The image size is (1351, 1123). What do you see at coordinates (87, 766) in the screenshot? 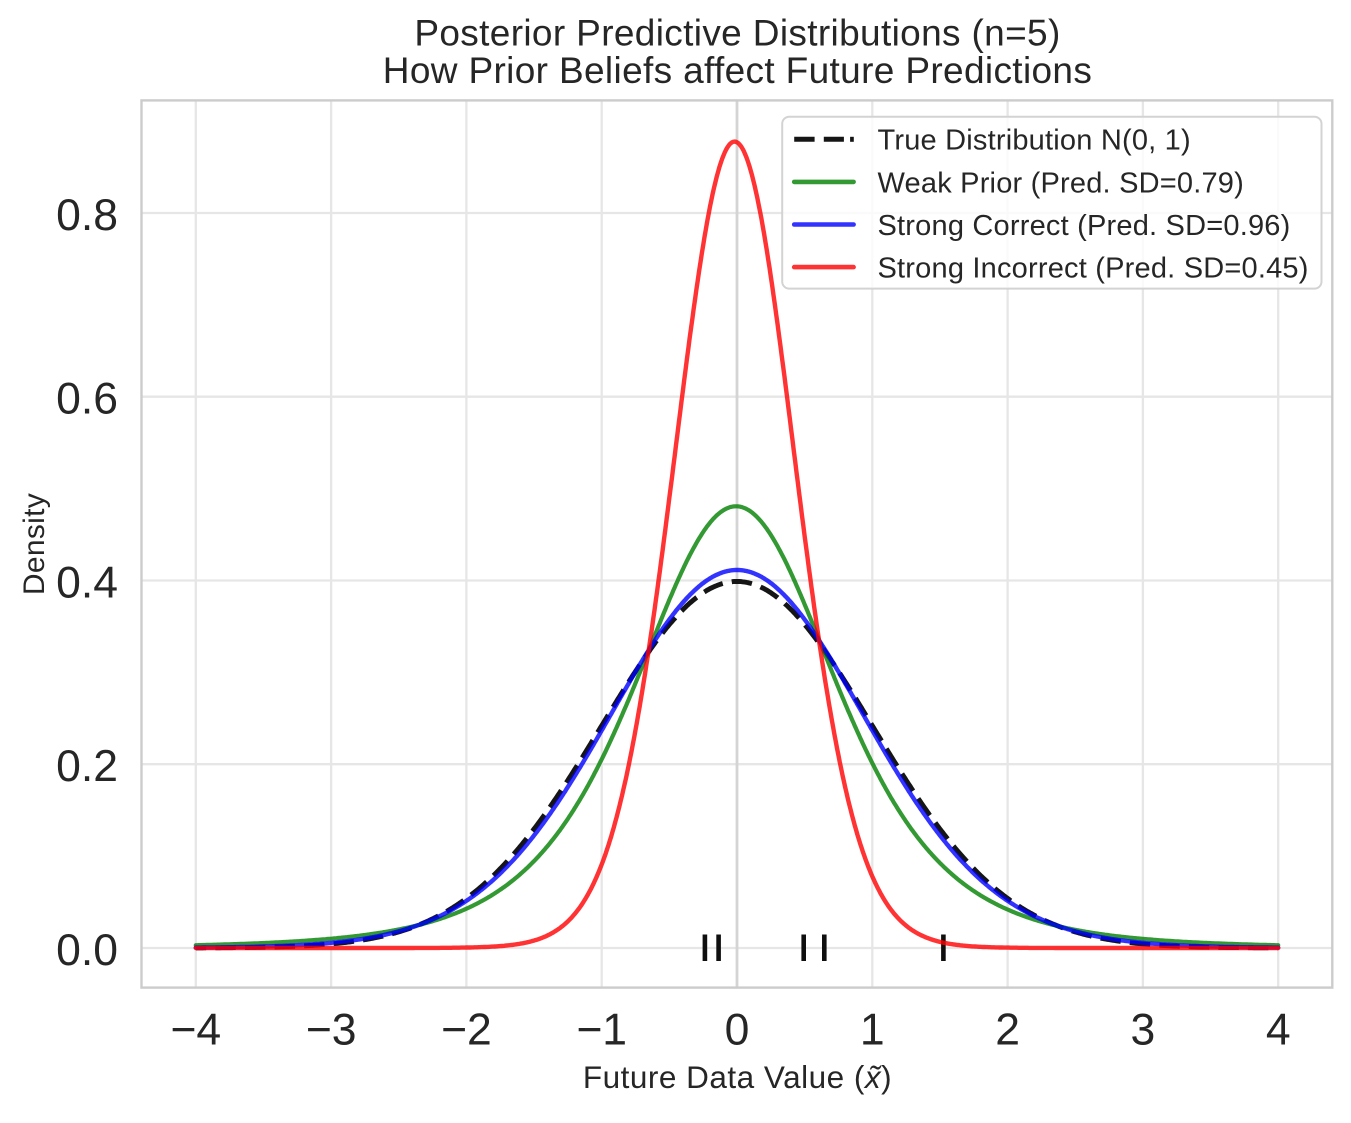
I see `svg-text: 0.2` at bounding box center [87, 766].